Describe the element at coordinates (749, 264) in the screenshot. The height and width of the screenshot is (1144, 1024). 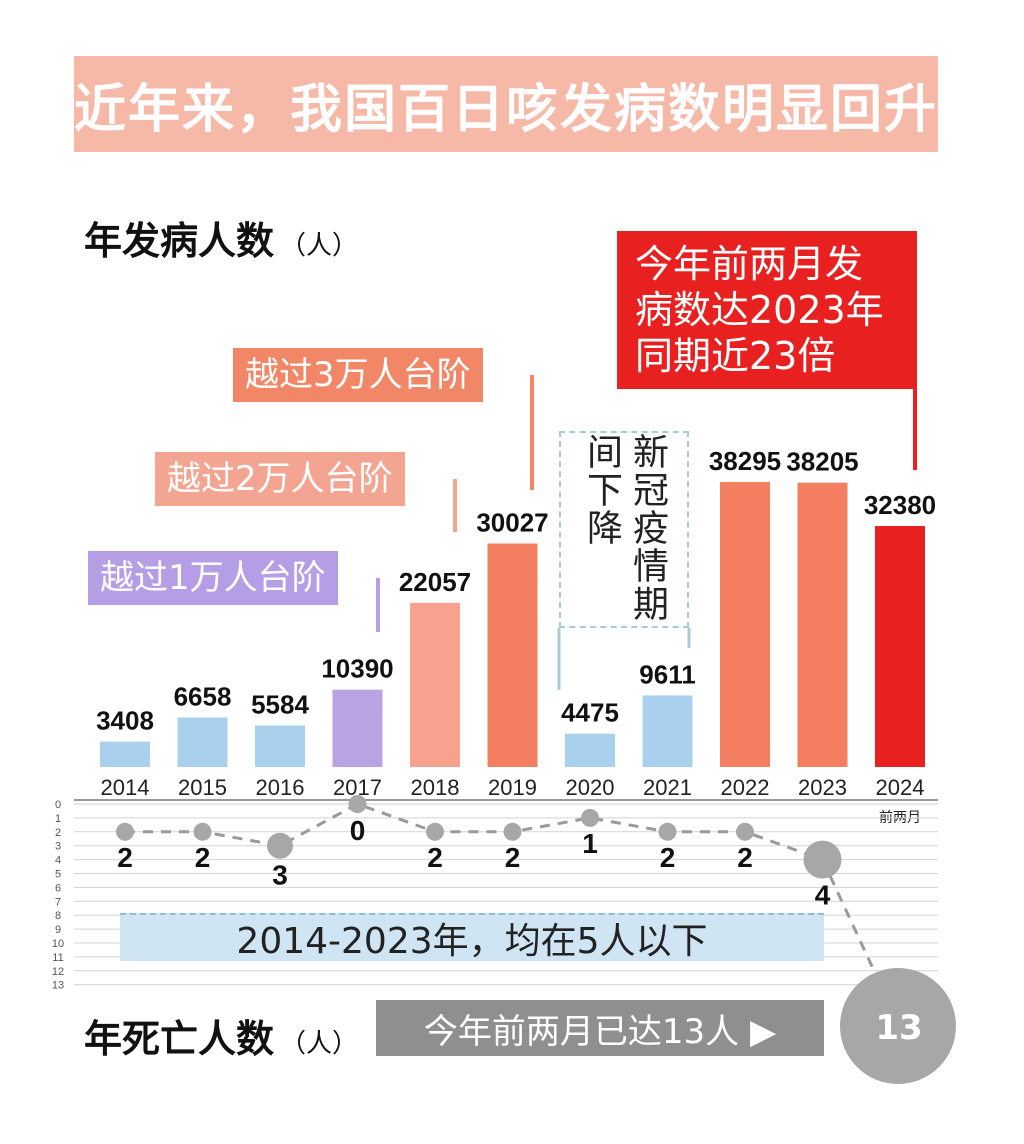
I see `callout-line-1: 今年前两月发` at that location.